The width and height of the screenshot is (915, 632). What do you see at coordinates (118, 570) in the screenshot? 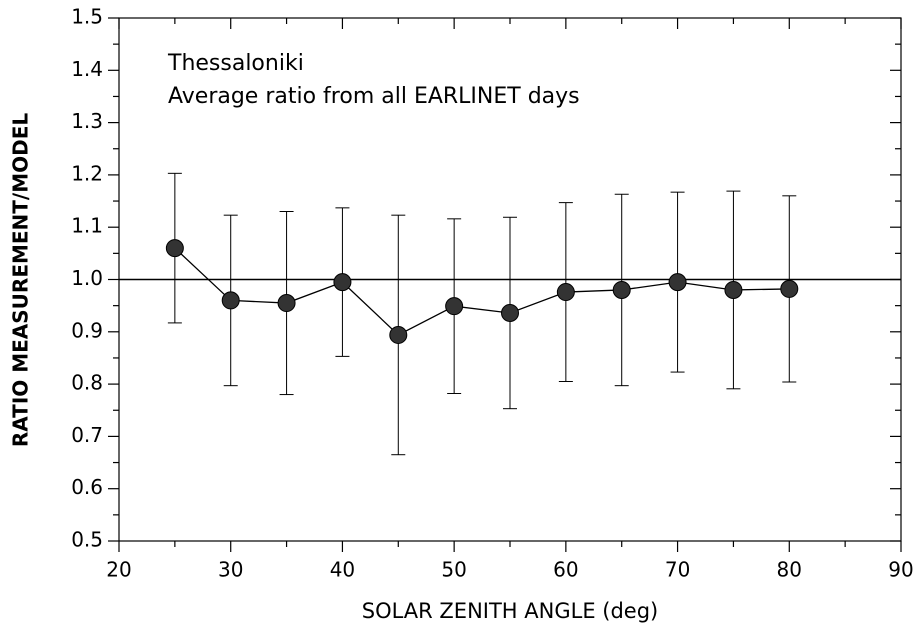
I see `x-tick-label: 20` at bounding box center [118, 570].